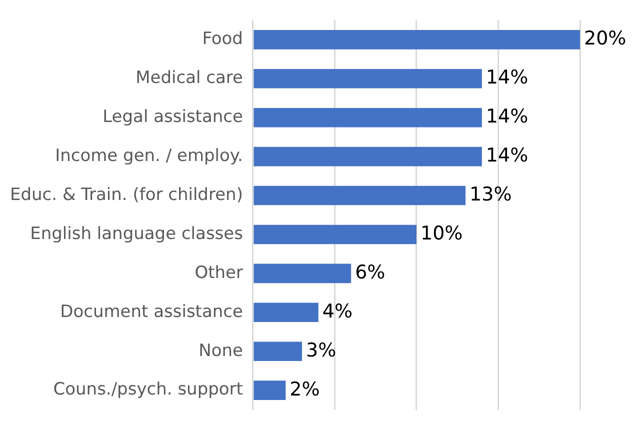 The image size is (640, 430). Describe the element at coordinates (126, 194) in the screenshot. I see `y-tick-label: Educ. & Train. (for children)` at that location.